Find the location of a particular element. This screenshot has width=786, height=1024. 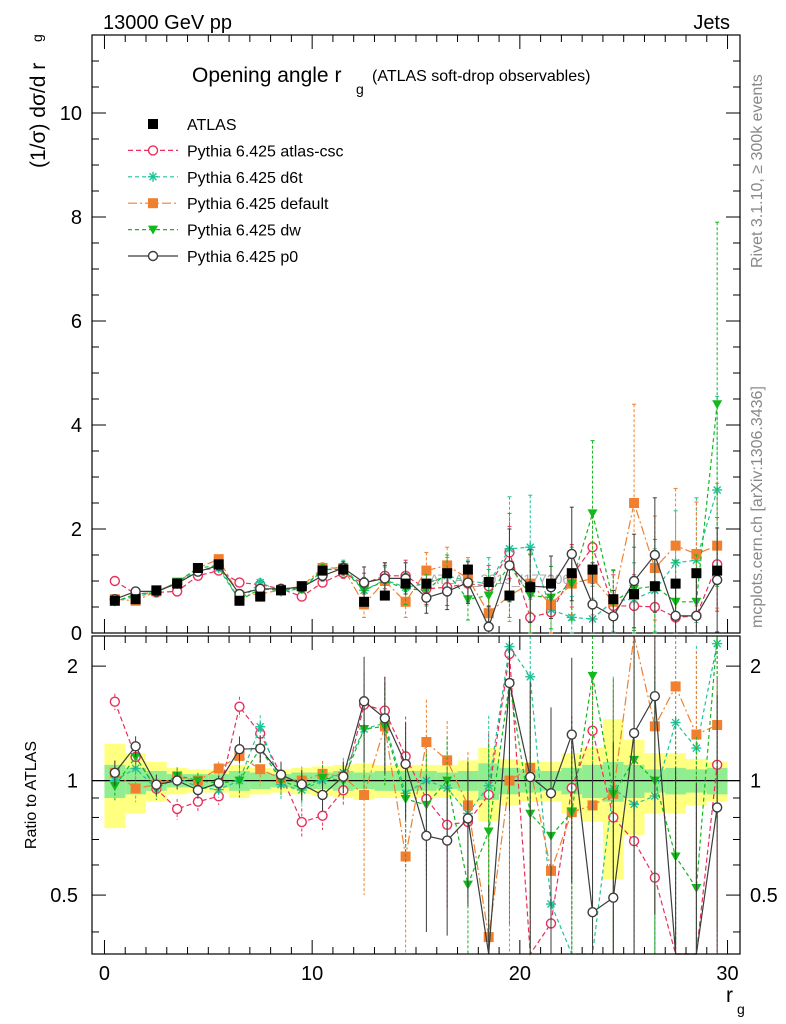

x-tick-label: 10 is located at coordinates (312, 974).